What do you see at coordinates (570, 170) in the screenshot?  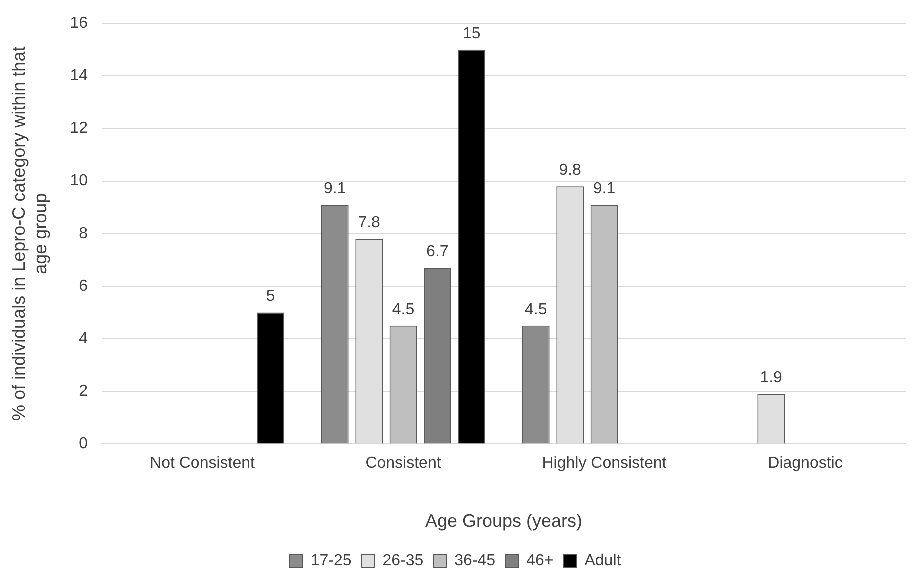 I see `data-label: 9.8` at bounding box center [570, 170].